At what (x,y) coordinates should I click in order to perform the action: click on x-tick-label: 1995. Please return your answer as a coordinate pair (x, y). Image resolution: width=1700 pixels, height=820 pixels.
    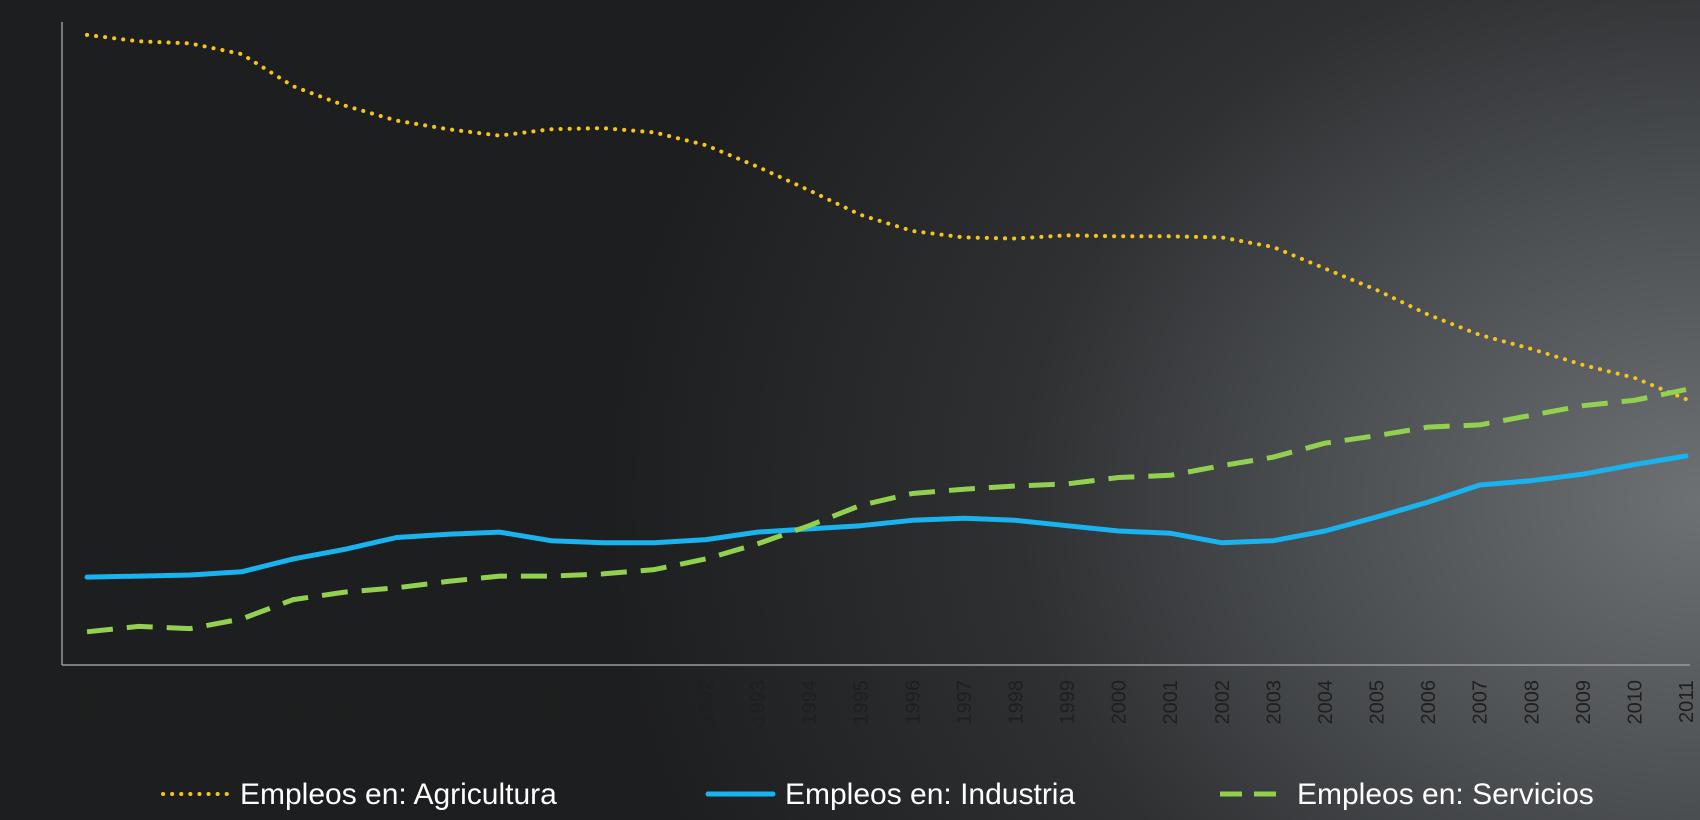
    Looking at the image, I should click on (862, 702).